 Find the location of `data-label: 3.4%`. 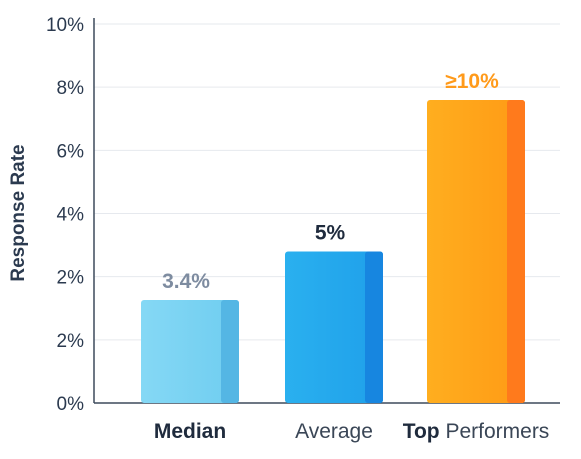

data-label: 3.4% is located at coordinates (186, 281).